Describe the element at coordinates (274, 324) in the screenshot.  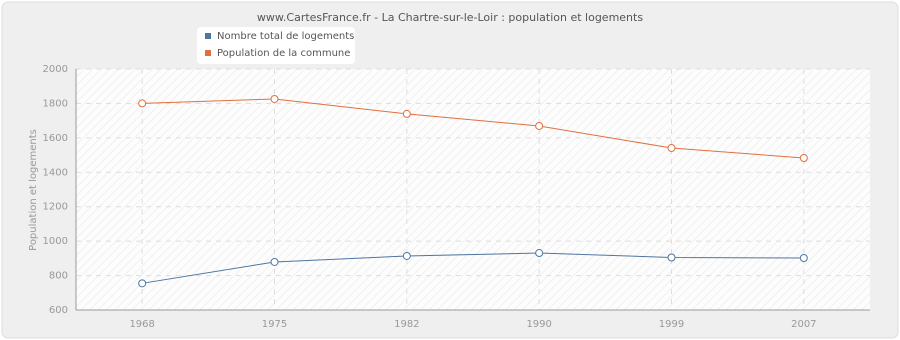
I see `x-tick-label: 1975` at that location.